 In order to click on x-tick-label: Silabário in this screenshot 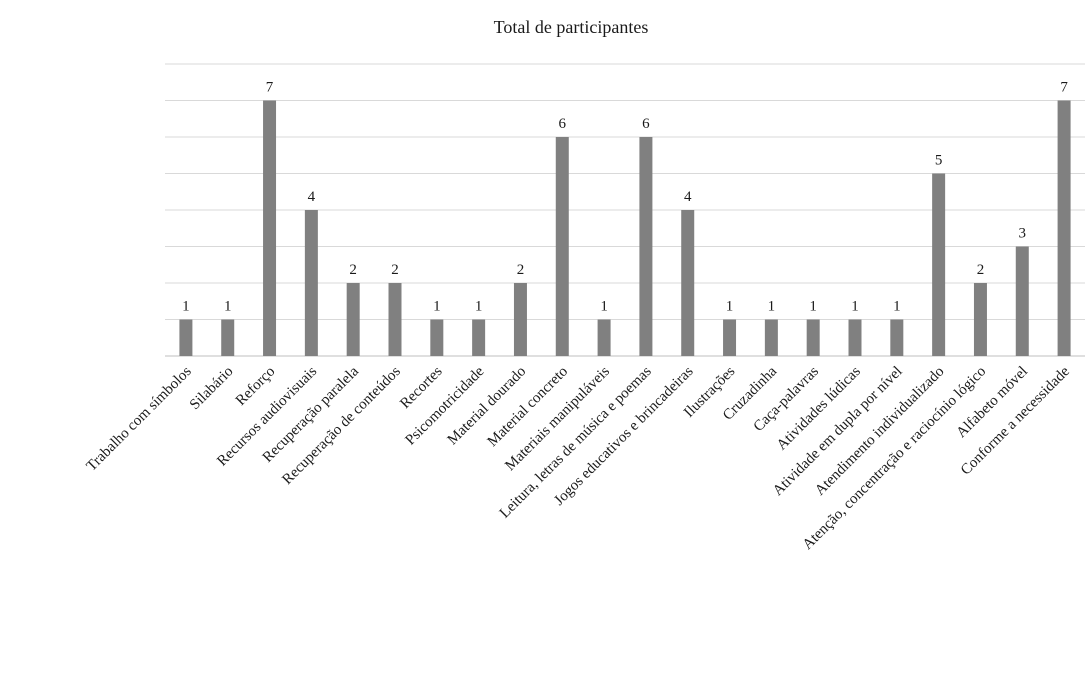, I will do `click(212, 389)`.